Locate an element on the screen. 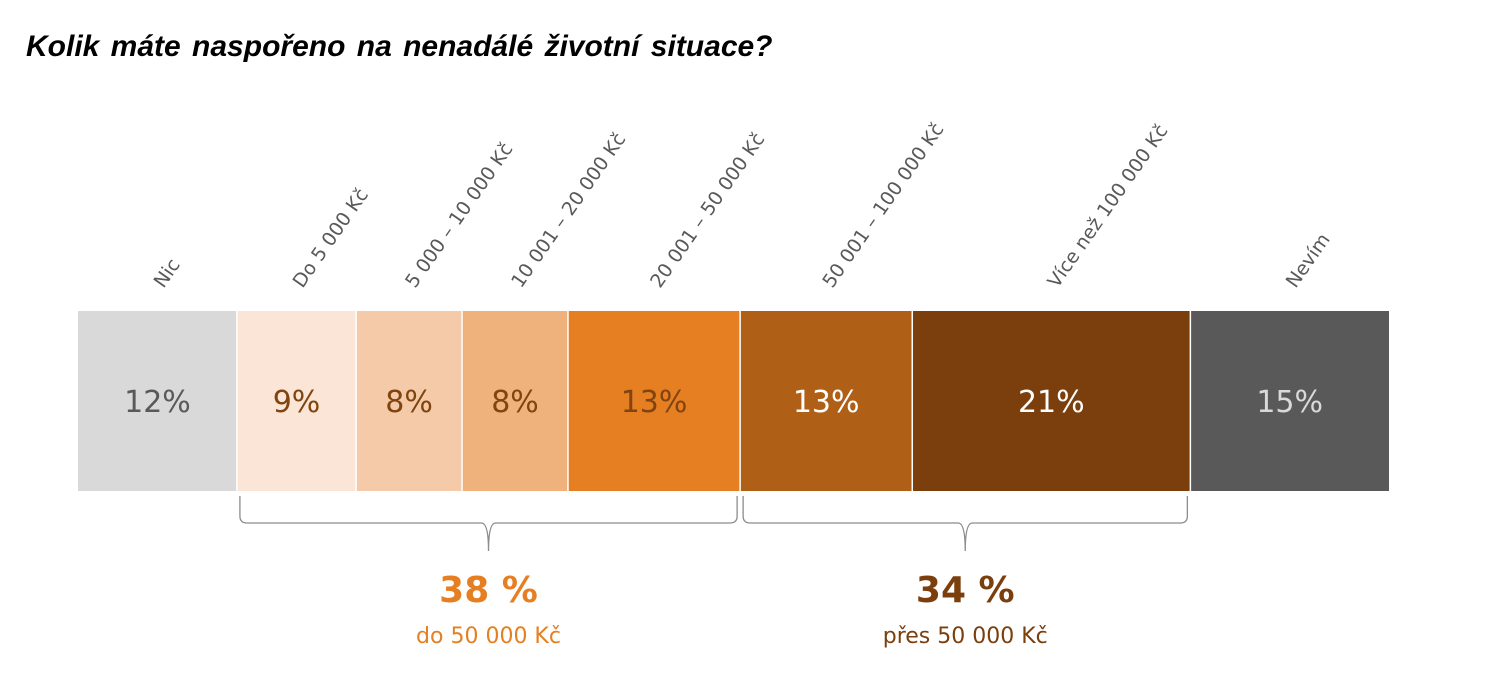 The width and height of the screenshot is (1487, 688). value-label: 21% is located at coordinates (1051, 402).